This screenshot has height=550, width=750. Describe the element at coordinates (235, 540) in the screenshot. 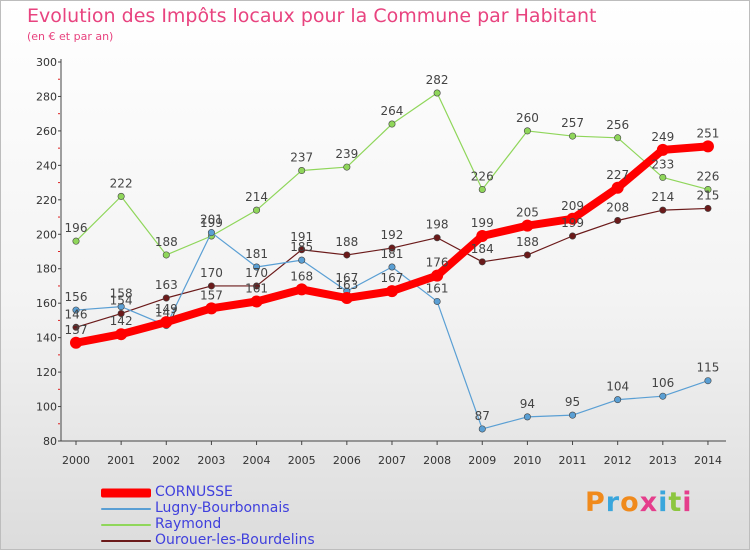

I see `legend-label: Ourouer-les-Bourdelins` at that location.